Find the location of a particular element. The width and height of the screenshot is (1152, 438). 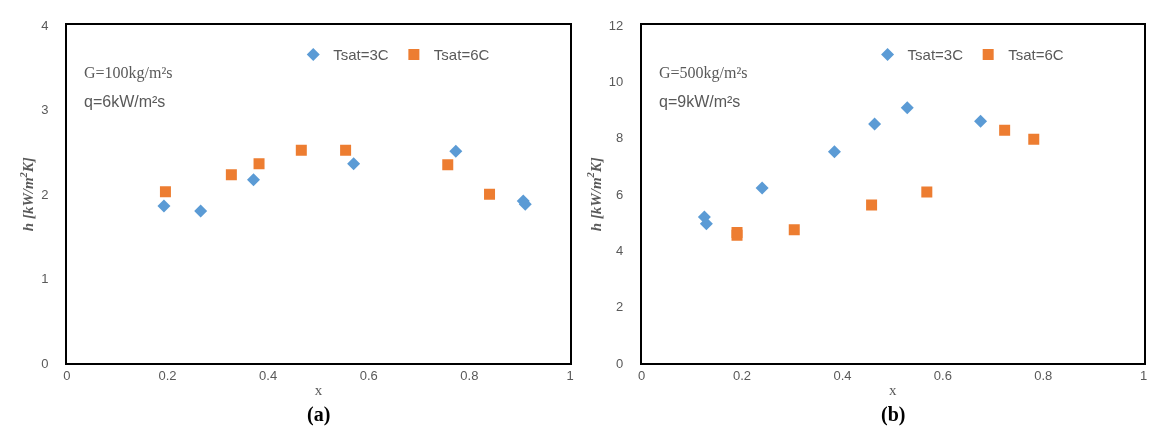

y-tick-label: 10 is located at coordinates (616, 82).